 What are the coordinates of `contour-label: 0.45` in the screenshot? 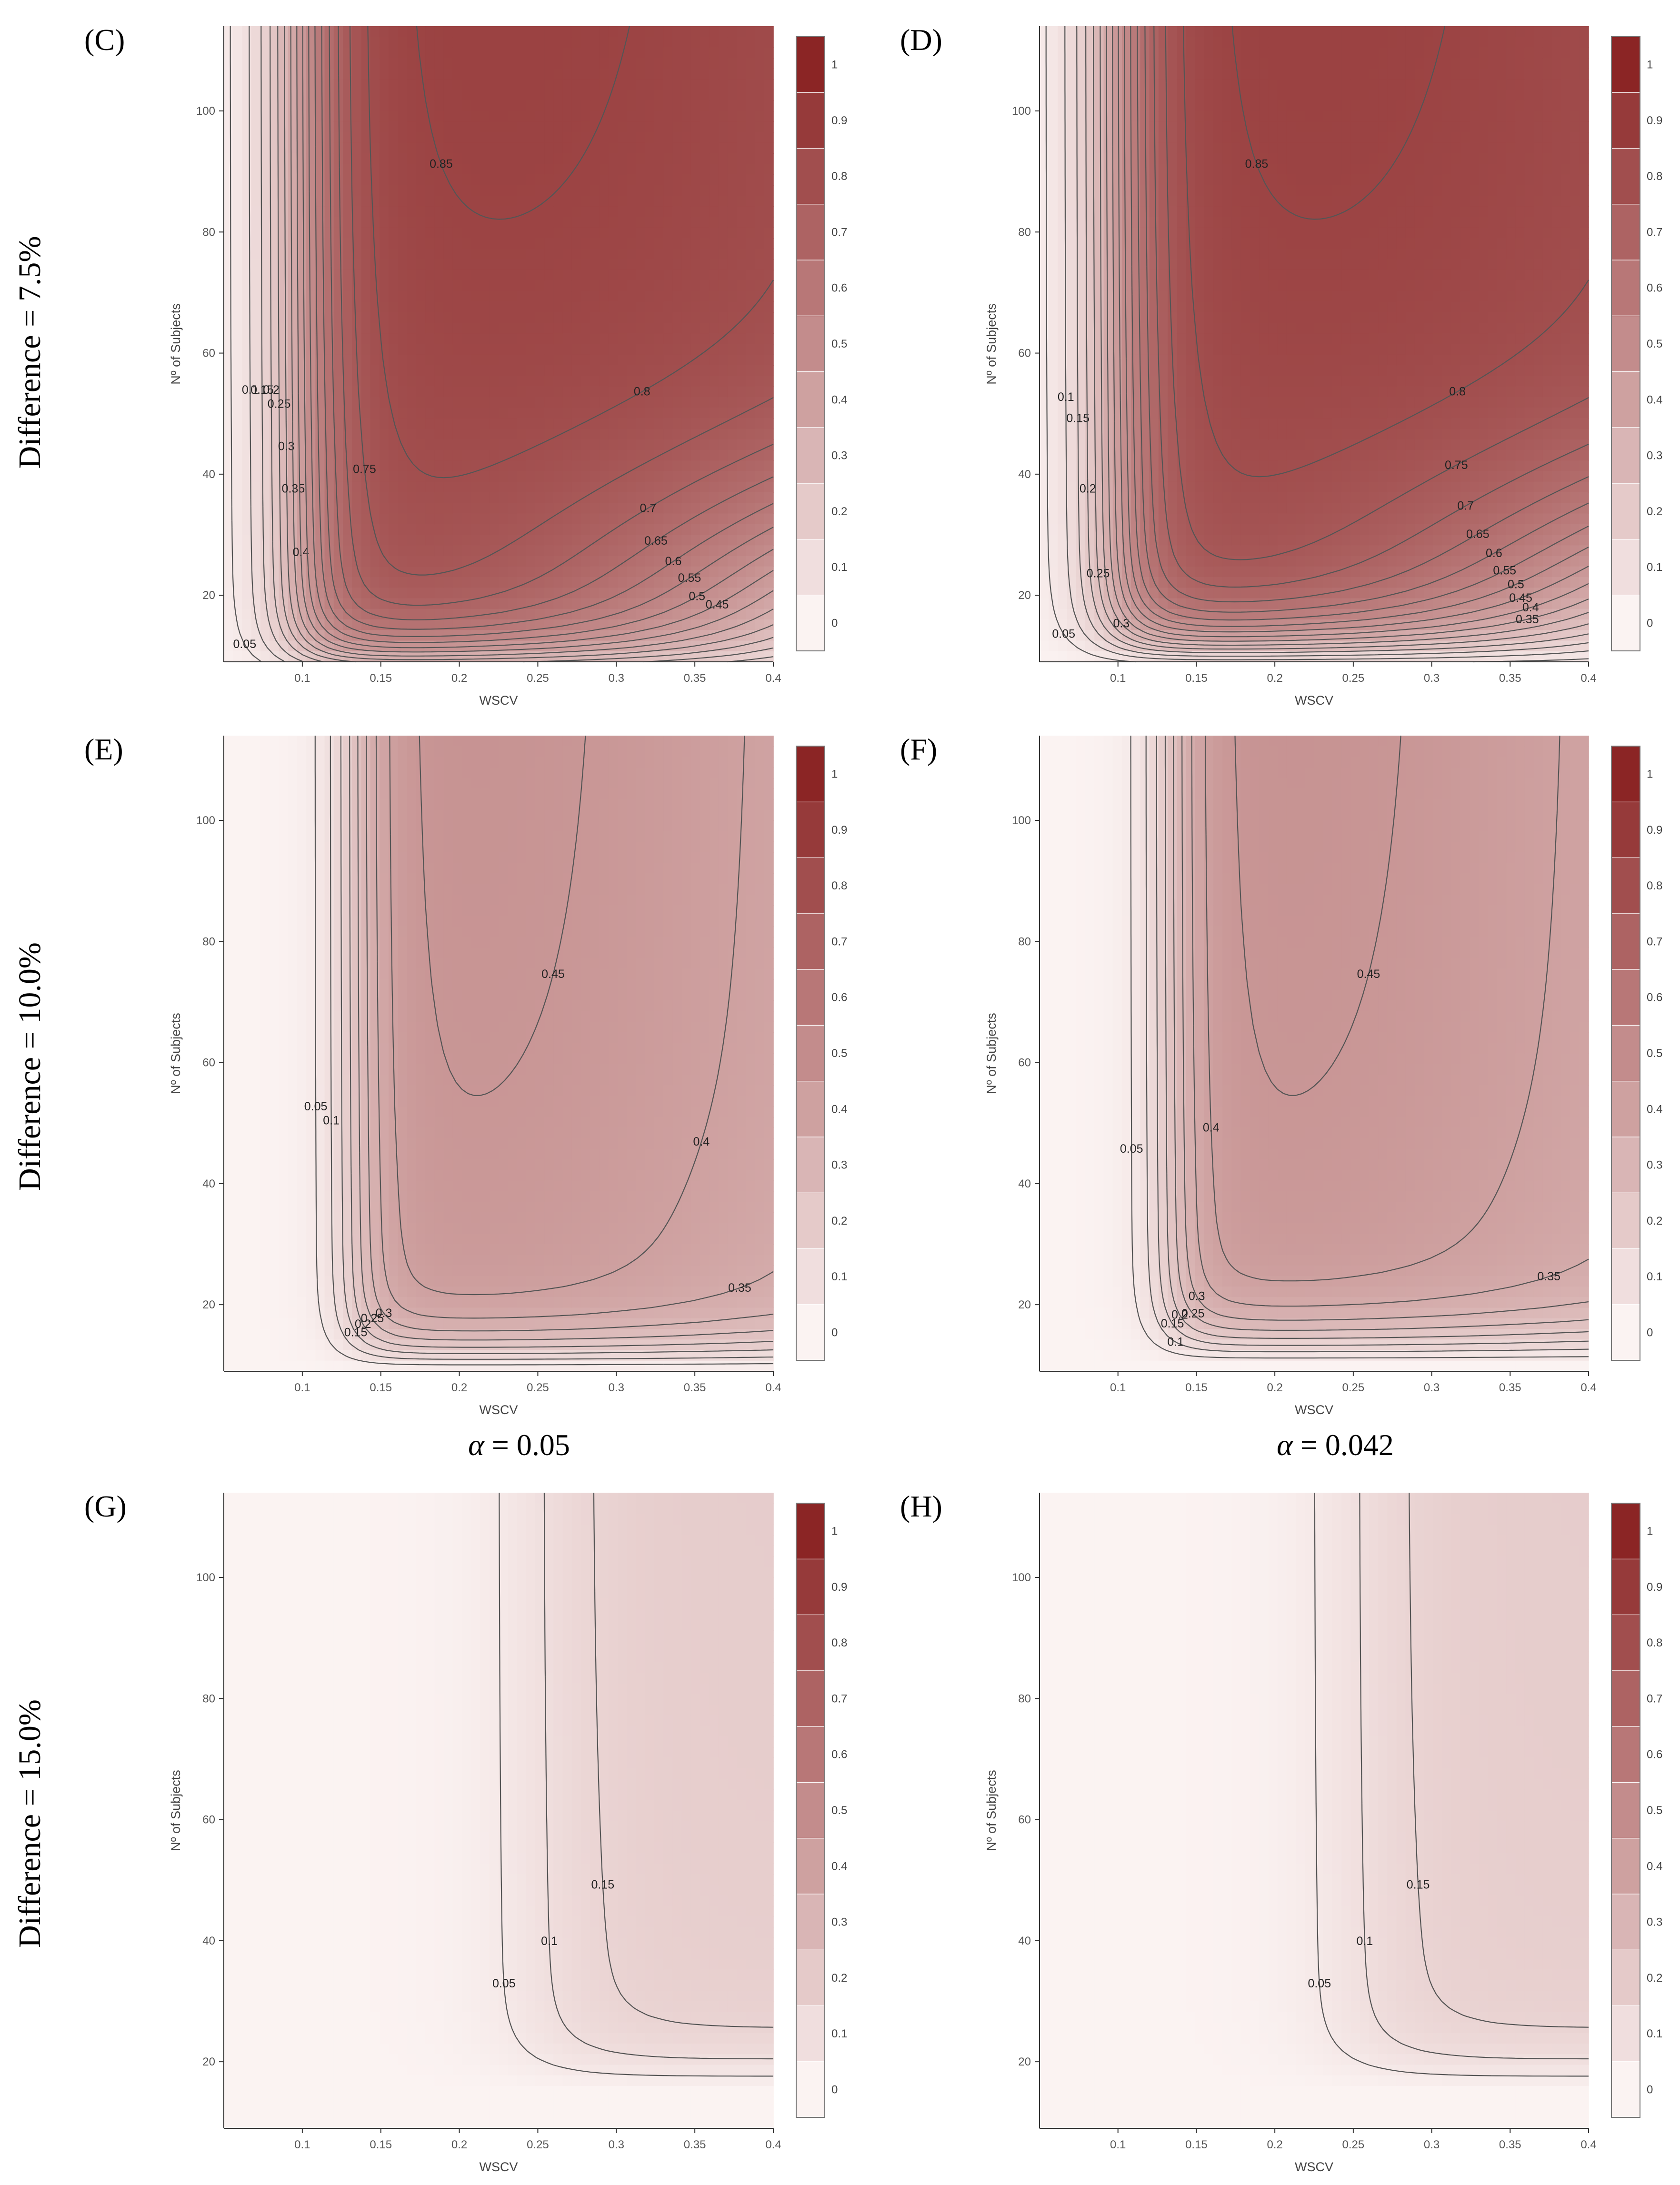 It's located at (717, 604).